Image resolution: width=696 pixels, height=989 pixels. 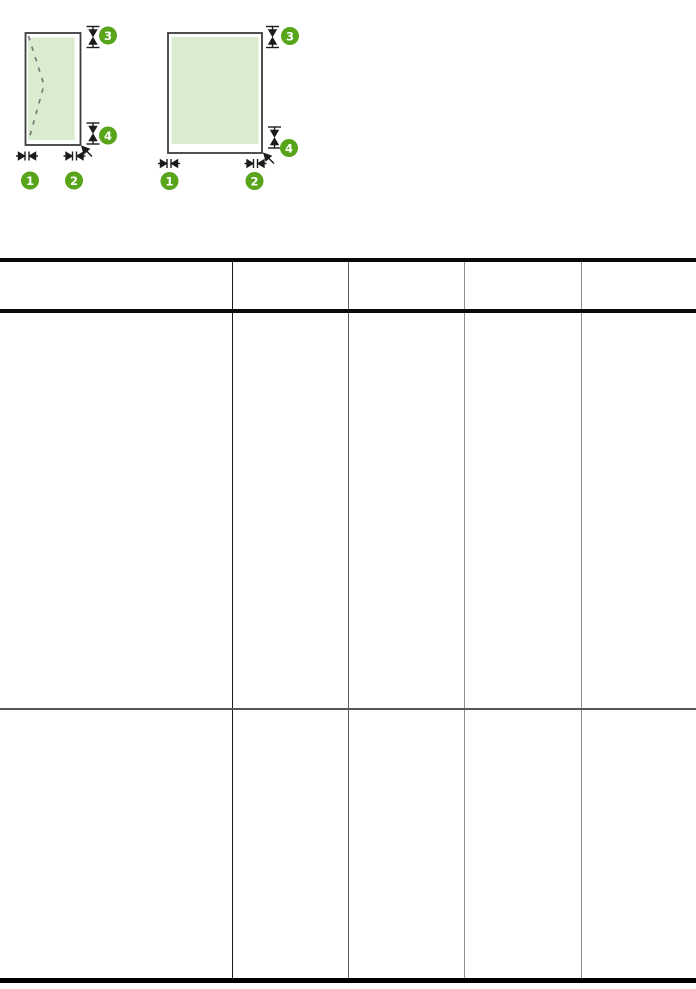 What do you see at coordinates (36, 88) in the screenshot?
I see `envelope-flap-dashes` at bounding box center [36, 88].